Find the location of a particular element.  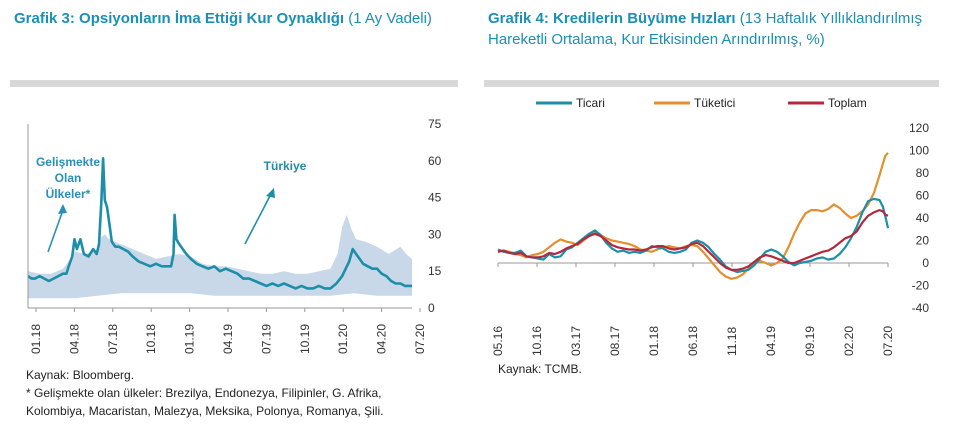

y-tick-label: 40 is located at coordinates (923, 218).